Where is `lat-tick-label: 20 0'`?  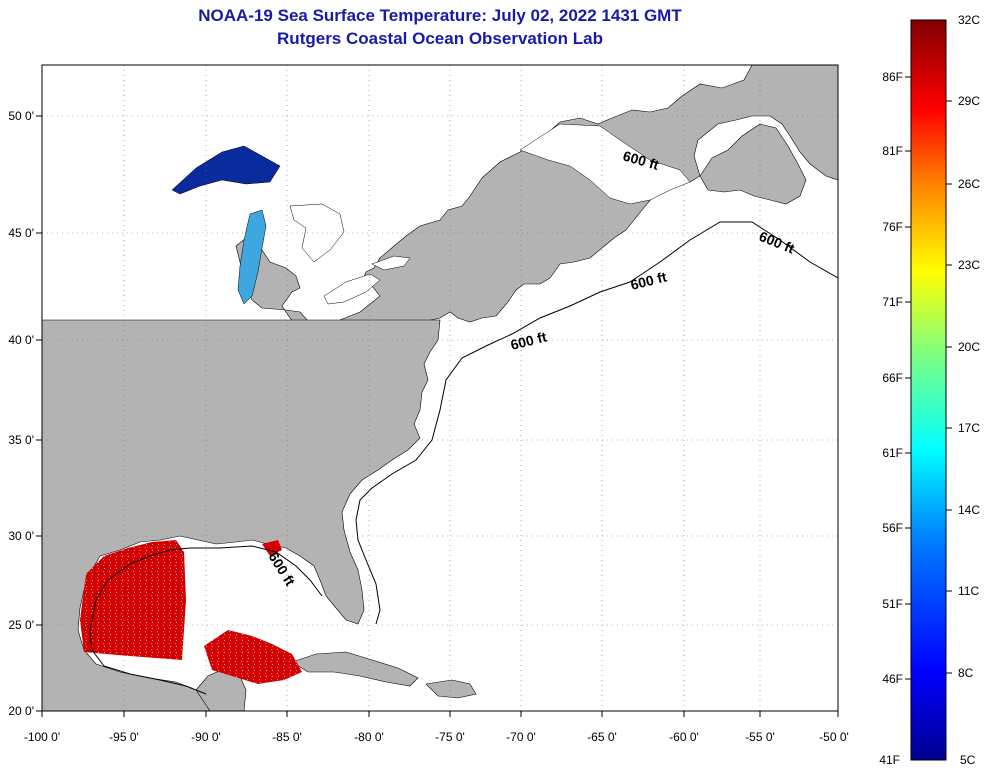
lat-tick-label: 20 0' is located at coordinates (21, 711).